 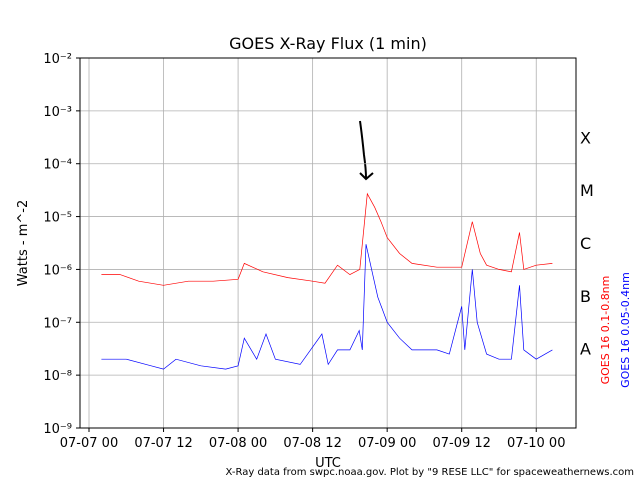 What do you see at coordinates (57, 165) in the screenshot?
I see `y-tick-label: 10⁻⁴` at bounding box center [57, 165].